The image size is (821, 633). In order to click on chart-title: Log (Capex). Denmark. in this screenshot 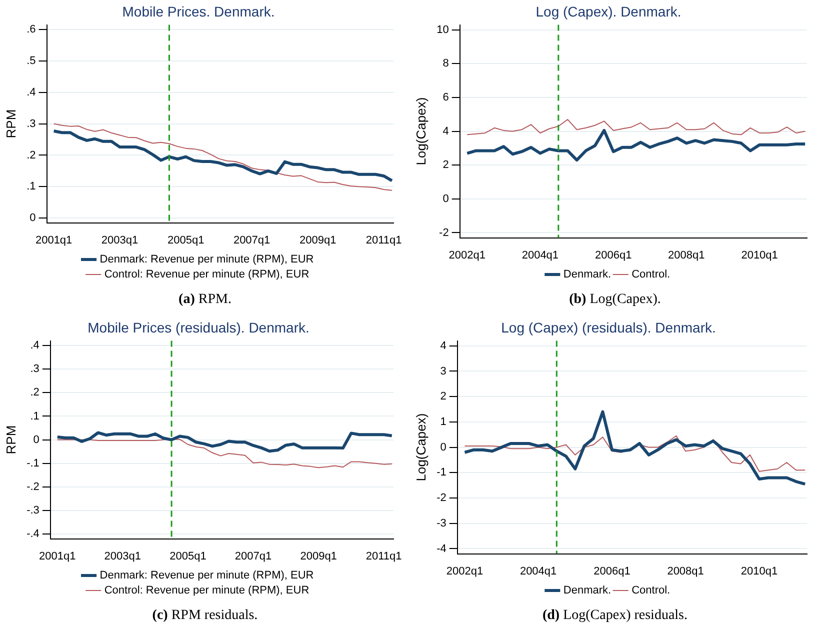, I will do `click(609, 11)`.